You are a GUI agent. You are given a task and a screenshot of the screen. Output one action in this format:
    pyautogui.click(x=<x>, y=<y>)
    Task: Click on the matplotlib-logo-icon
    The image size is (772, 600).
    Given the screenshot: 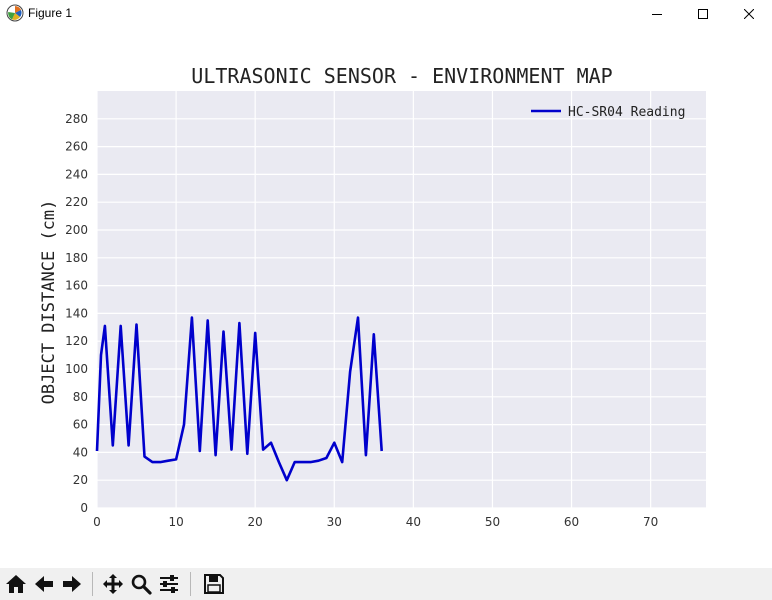 What is the action you would take?
    pyautogui.click(x=15, y=13)
    